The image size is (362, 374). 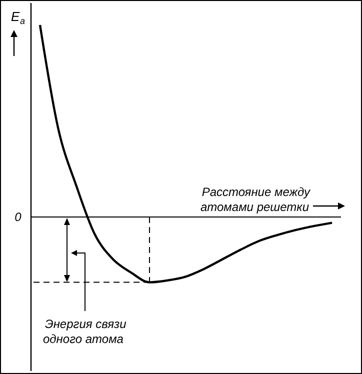 I want to click on text: Энергия связи одного атома, so click(x=85, y=331).